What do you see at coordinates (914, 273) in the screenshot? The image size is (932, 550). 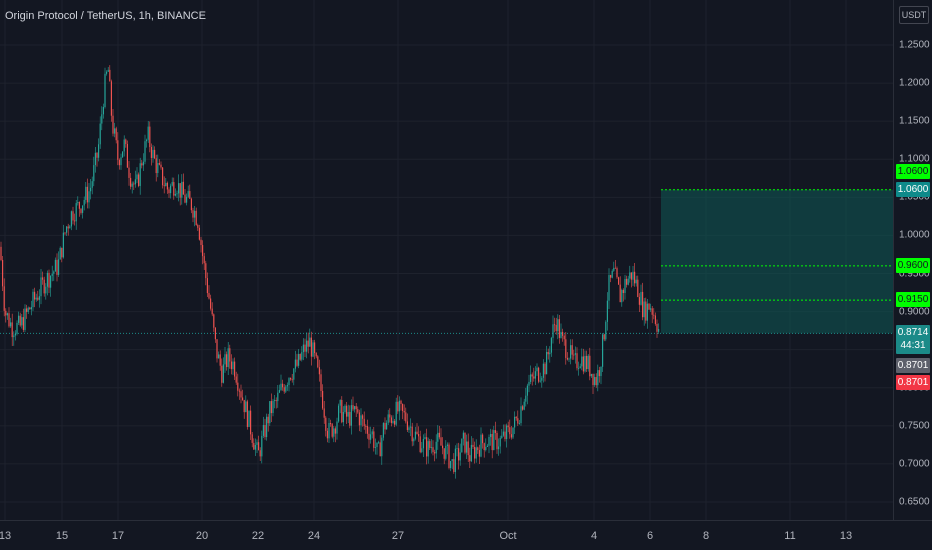 I see `price-tick-label: 0.9500` at bounding box center [914, 273].